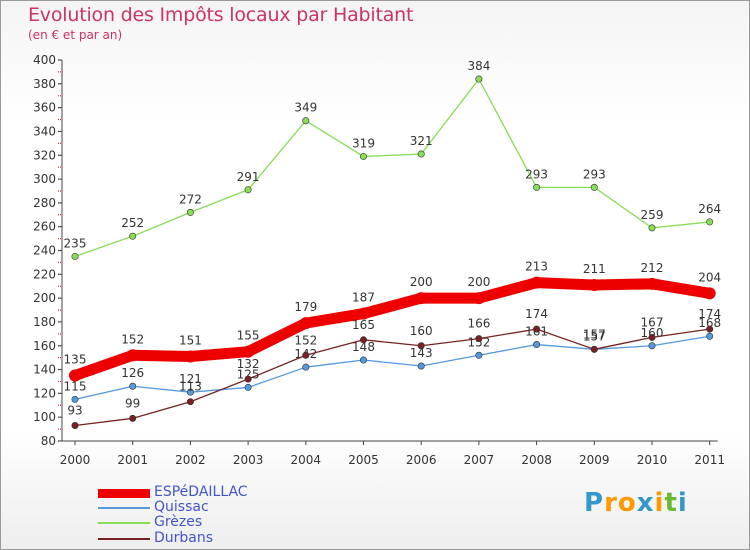  I want to click on x-tick-label: 2007, so click(479, 460).